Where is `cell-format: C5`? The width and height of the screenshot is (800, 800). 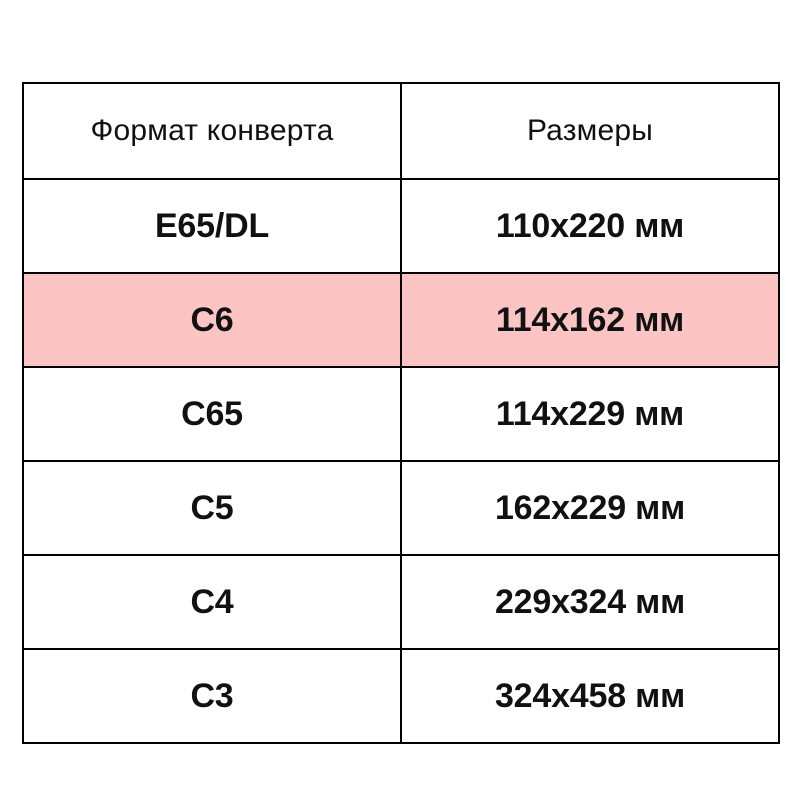 cell-format: C5 is located at coordinates (212, 508).